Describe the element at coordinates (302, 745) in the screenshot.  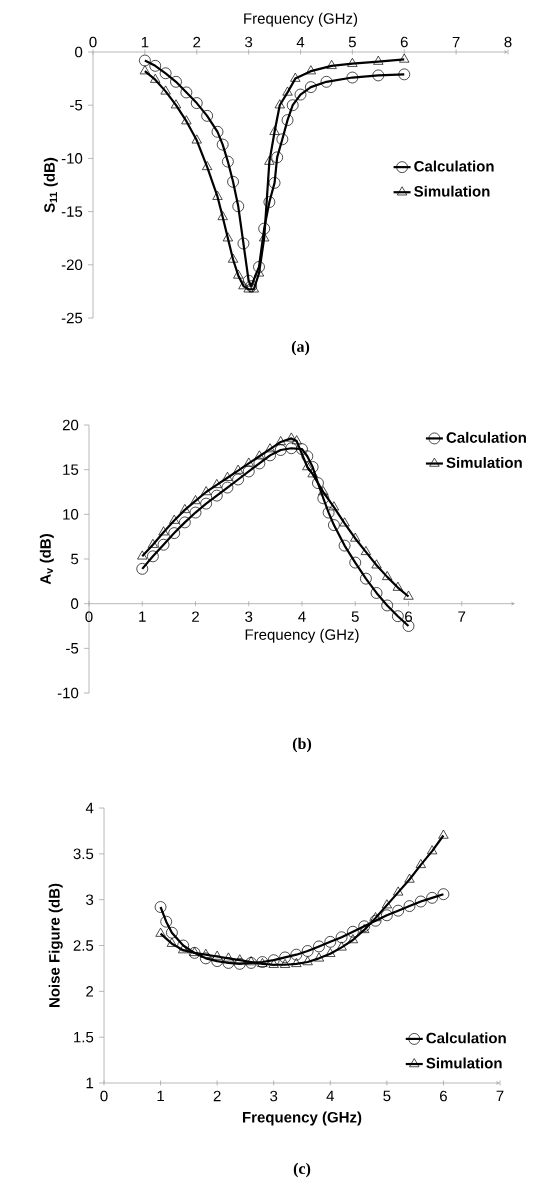
I see `text: (b)` at that location.